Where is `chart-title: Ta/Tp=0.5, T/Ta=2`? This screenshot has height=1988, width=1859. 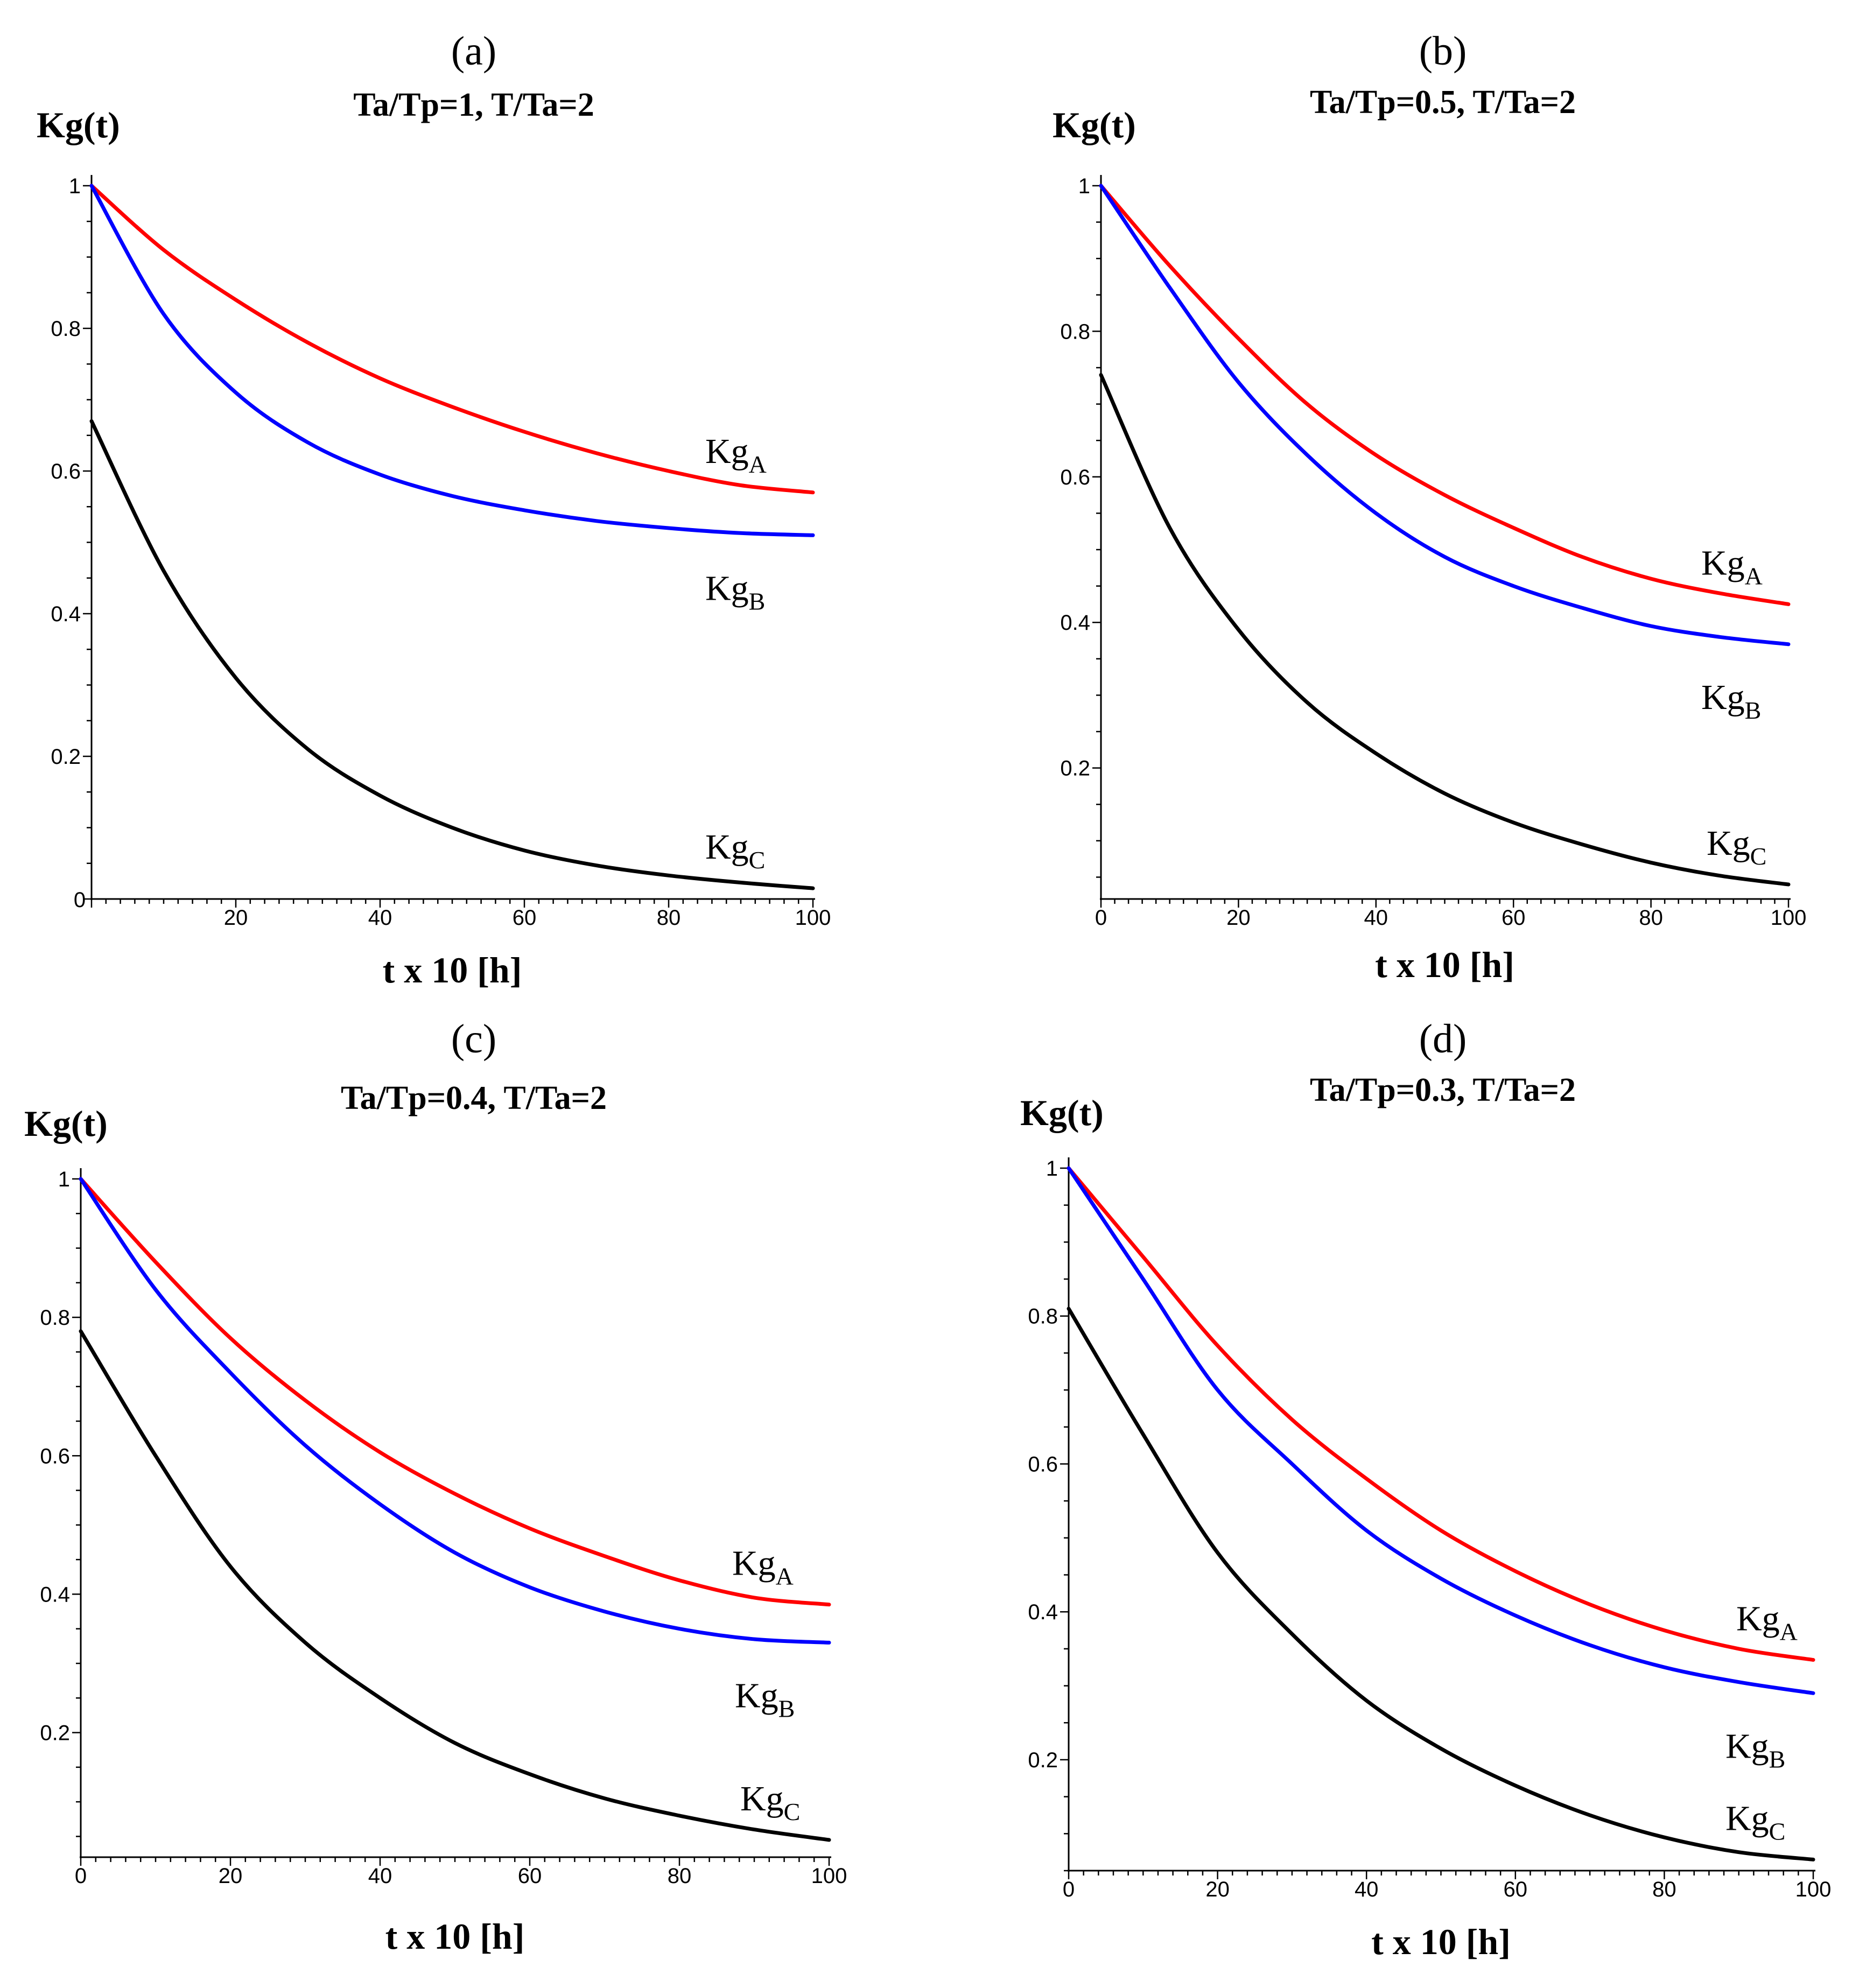
chart-title: Ta/Tp=0.5, T/Ta=2 is located at coordinates (1443, 102).